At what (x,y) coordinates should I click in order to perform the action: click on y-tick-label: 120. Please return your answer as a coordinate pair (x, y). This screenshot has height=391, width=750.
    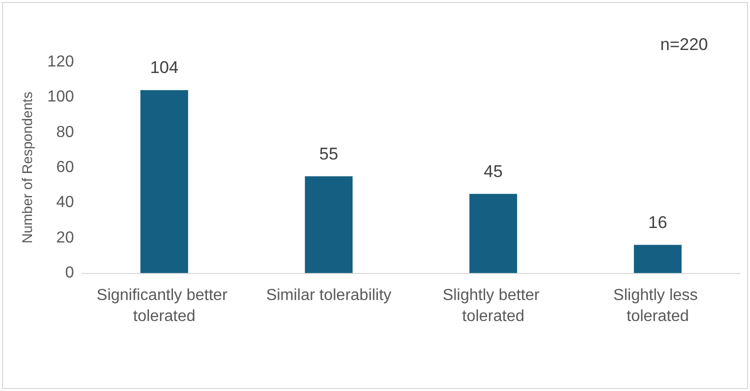
    Looking at the image, I should click on (60, 62).